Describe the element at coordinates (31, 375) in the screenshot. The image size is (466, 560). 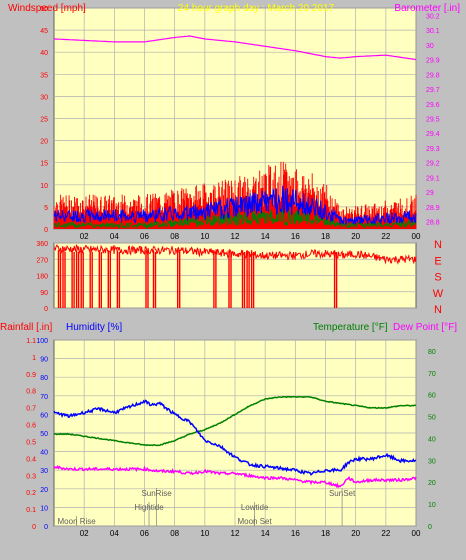
I see `rain-tick-label: 0.9` at that location.